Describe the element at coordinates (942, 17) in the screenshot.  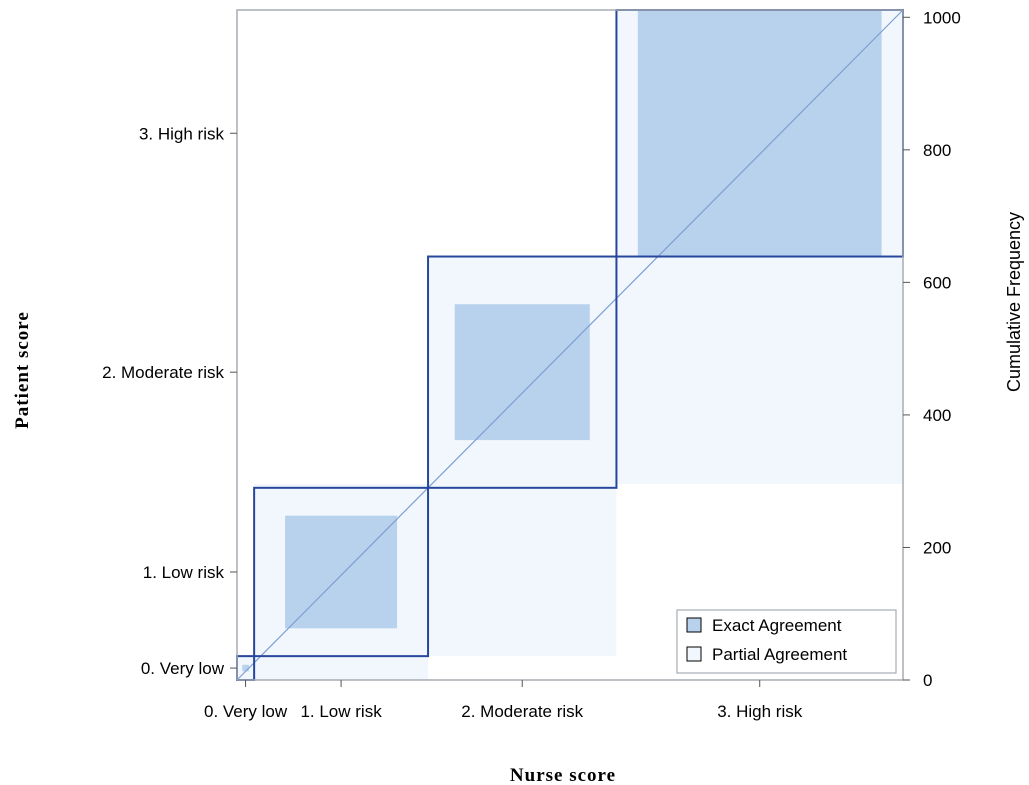
I see `y2-tick-label: 1000` at that location.